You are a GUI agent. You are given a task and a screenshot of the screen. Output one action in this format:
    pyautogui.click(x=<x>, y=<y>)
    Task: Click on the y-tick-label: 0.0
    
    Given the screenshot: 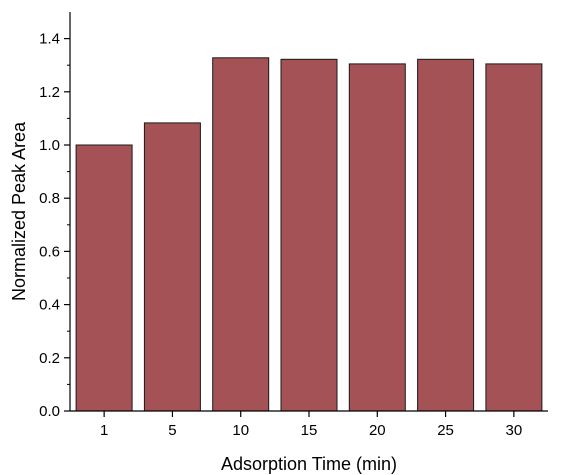 What is the action you would take?
    pyautogui.click(x=49, y=411)
    